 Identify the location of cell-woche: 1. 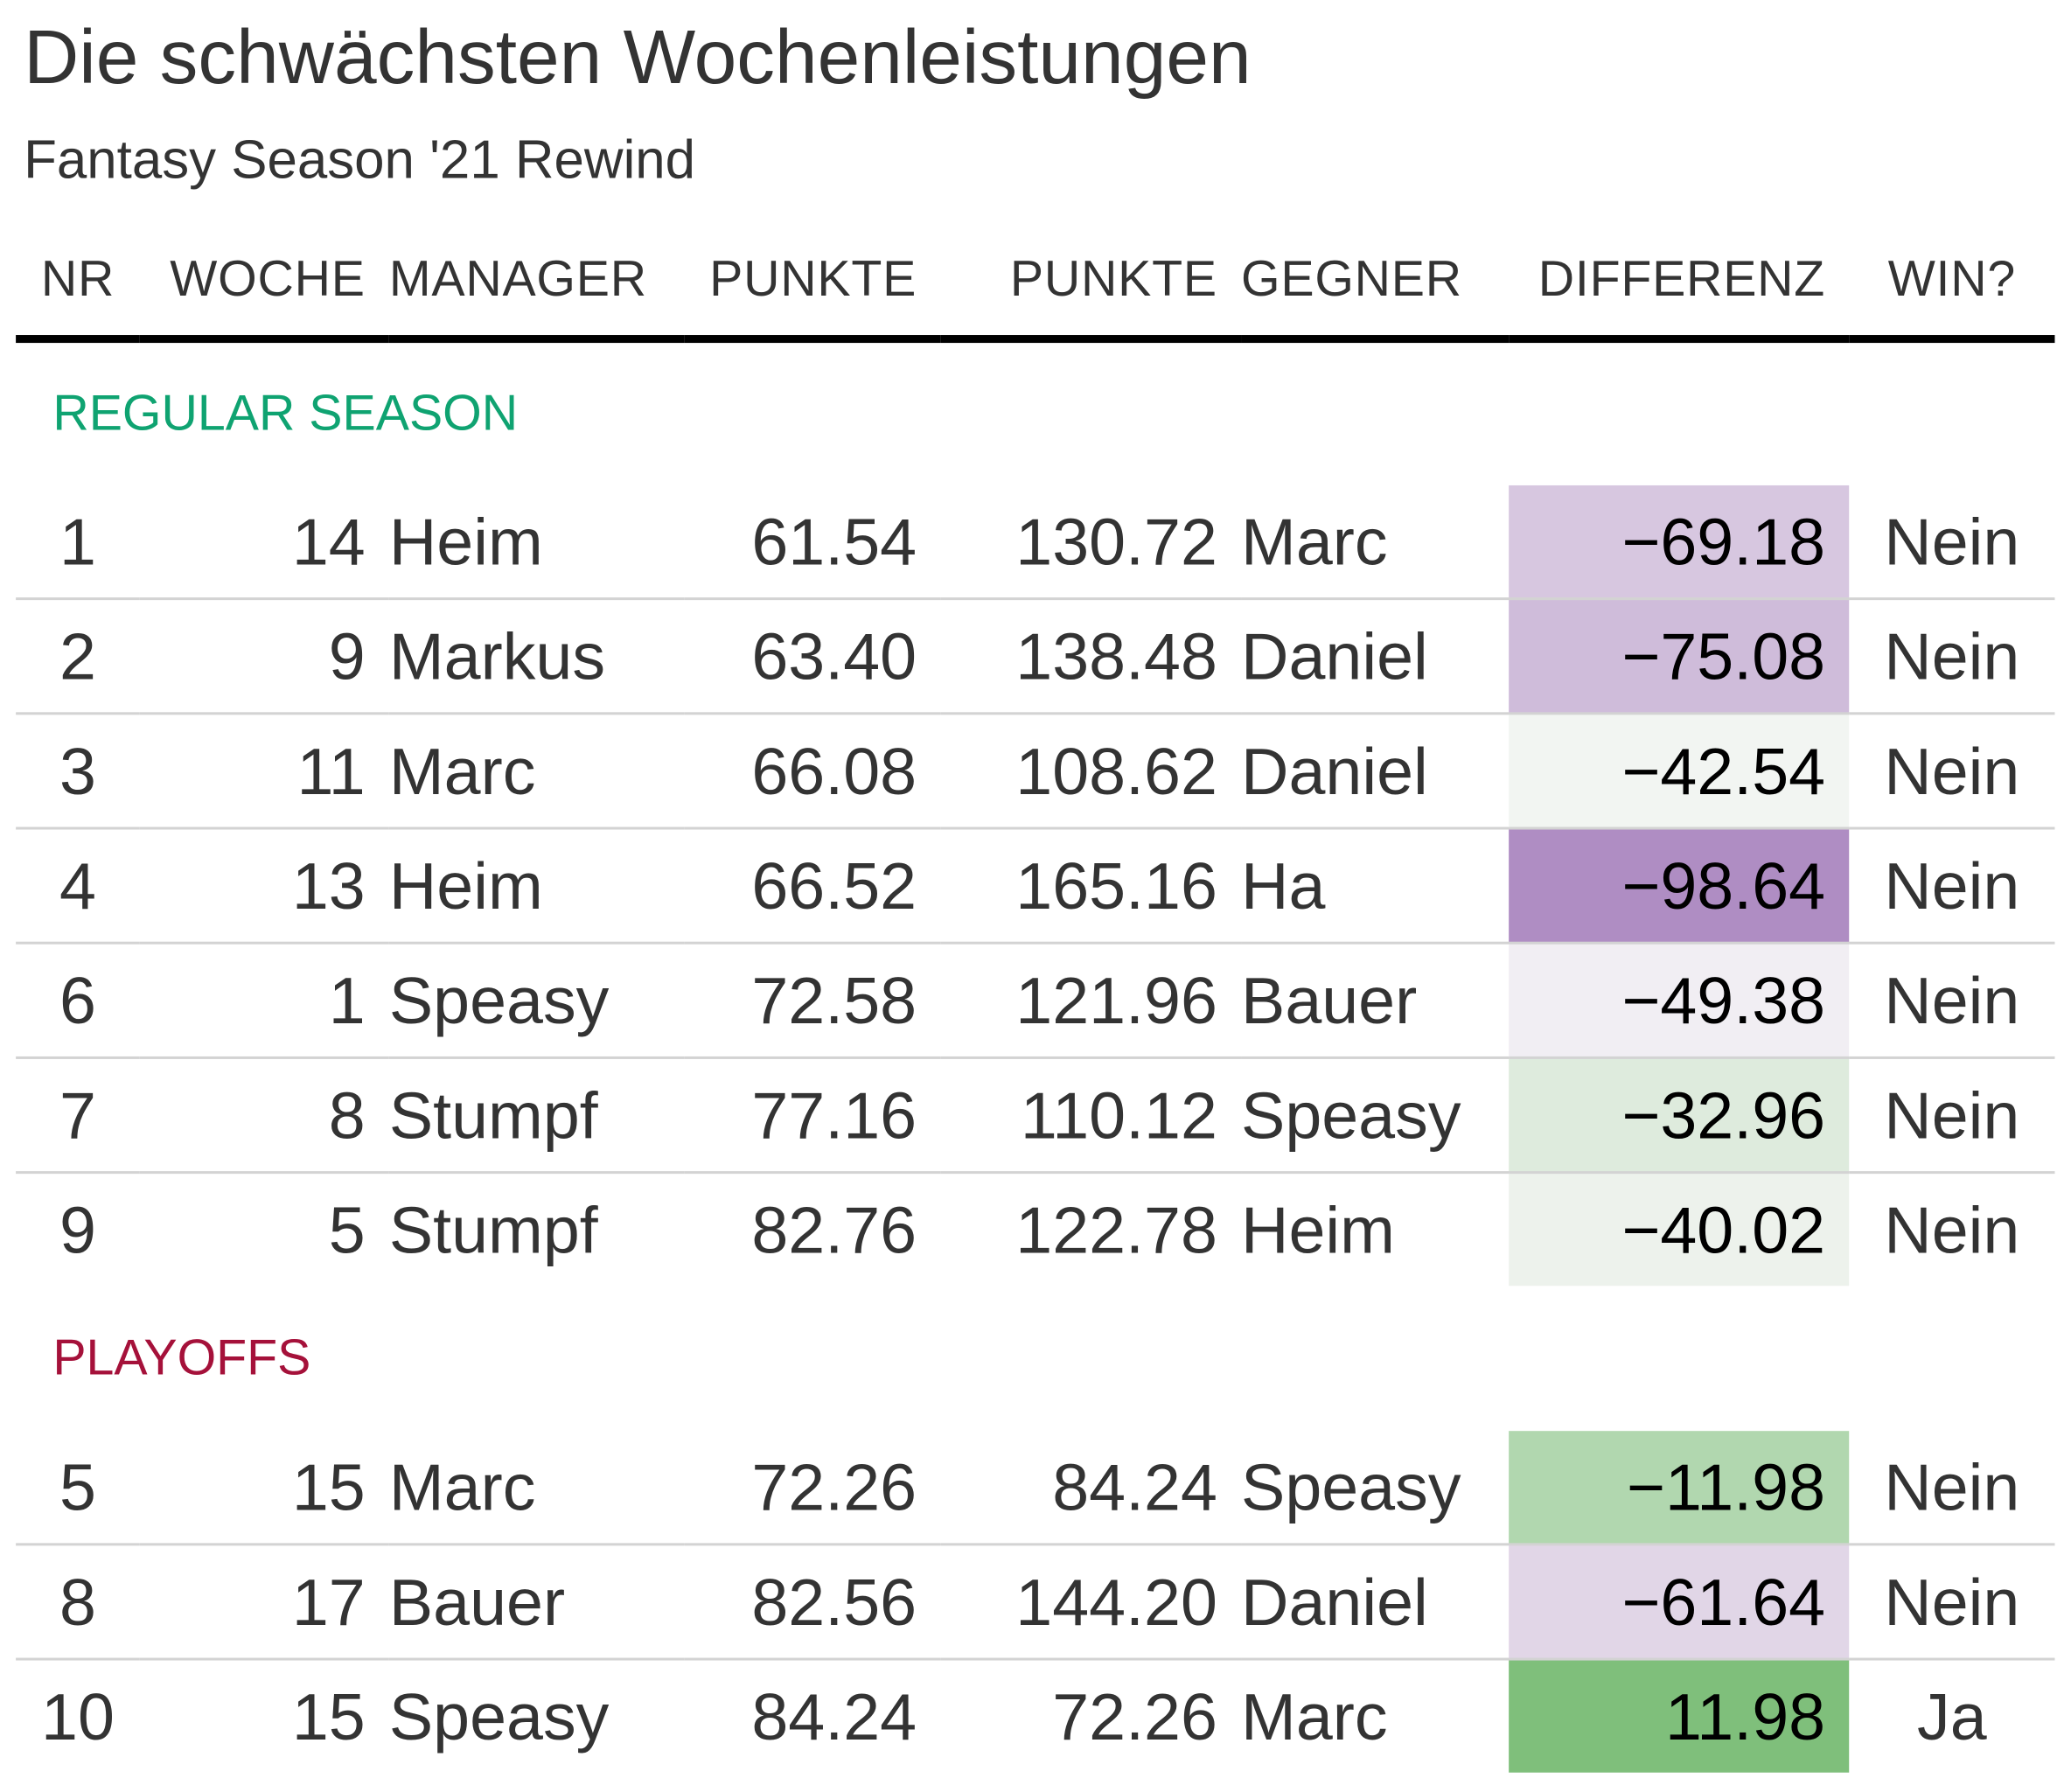
(264, 1001).